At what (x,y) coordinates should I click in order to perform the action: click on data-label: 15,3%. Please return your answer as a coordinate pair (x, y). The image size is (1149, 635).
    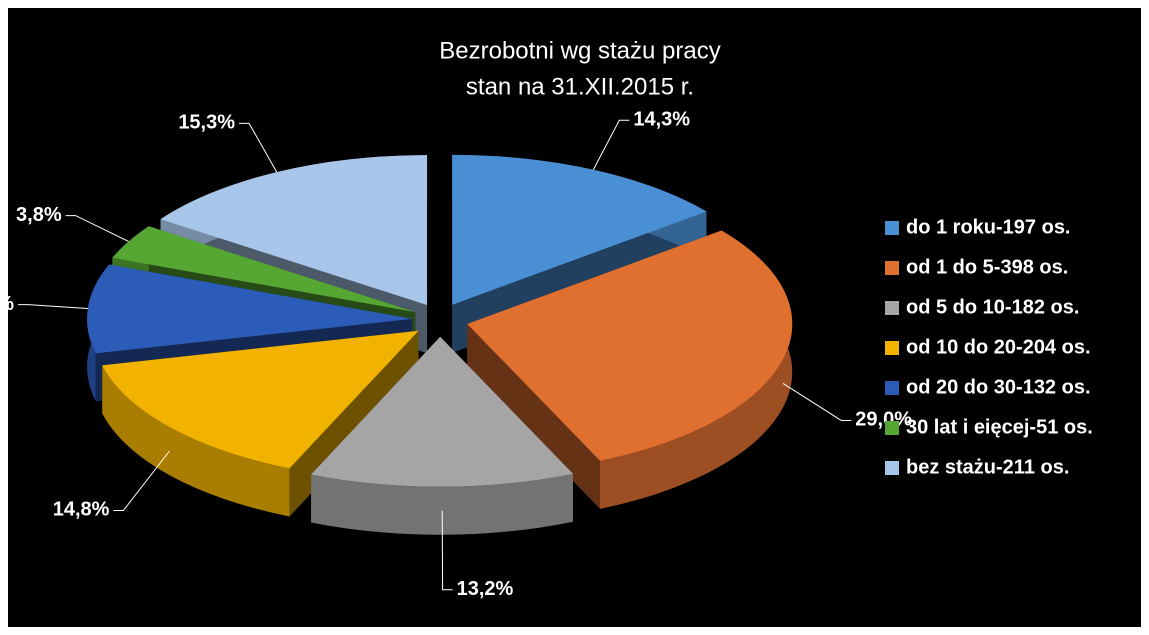
    Looking at the image, I should click on (206, 123).